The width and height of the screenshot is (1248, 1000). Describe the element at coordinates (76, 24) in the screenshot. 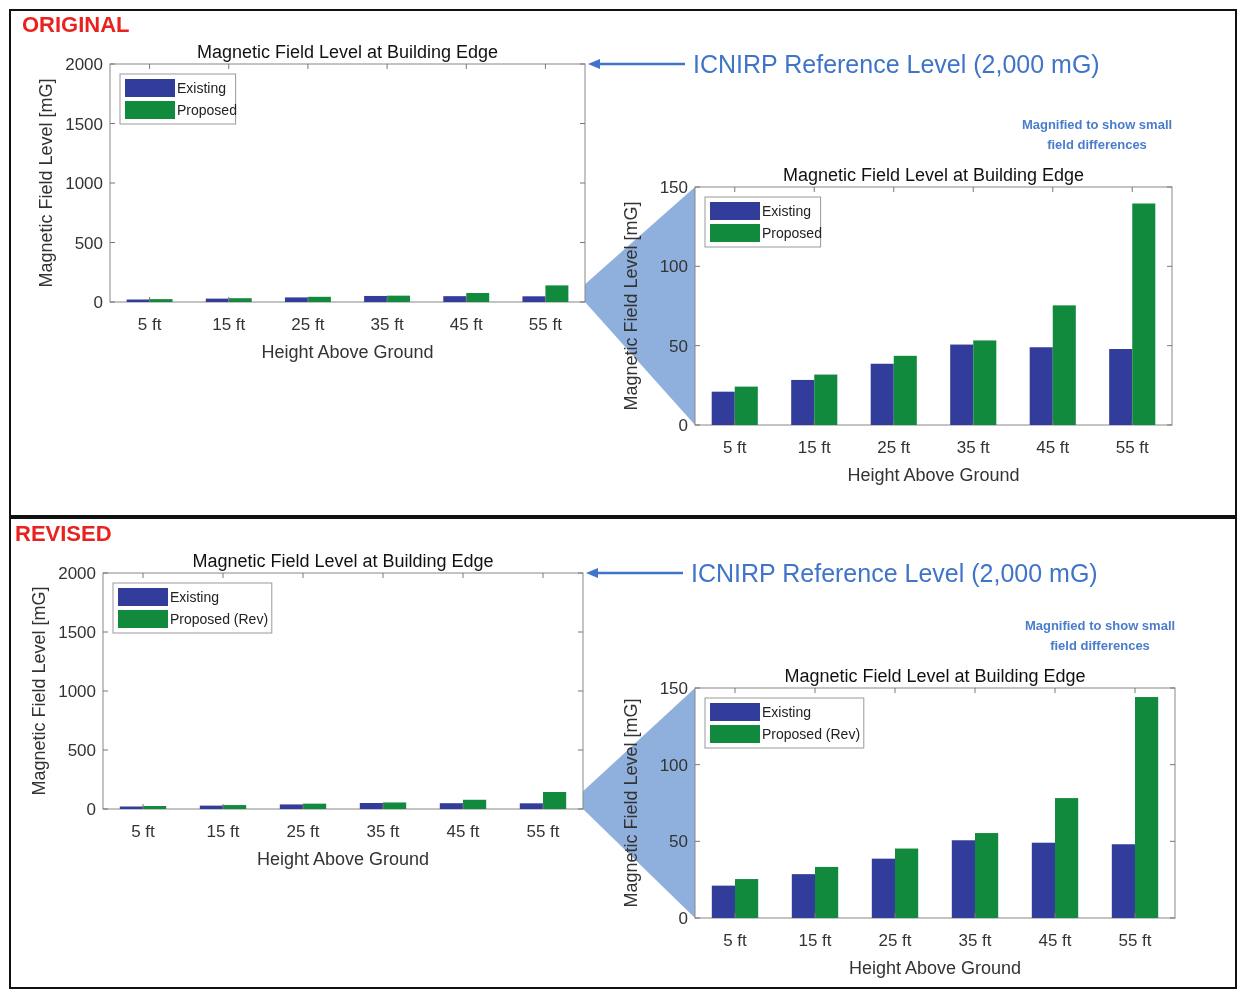

I see `text: ORIGINAL` at that location.